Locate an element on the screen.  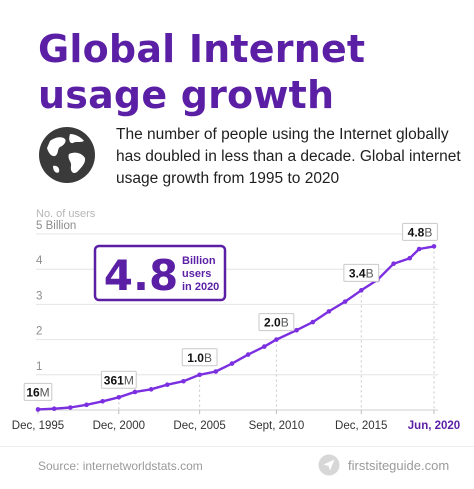
globe-icon is located at coordinates (67, 155).